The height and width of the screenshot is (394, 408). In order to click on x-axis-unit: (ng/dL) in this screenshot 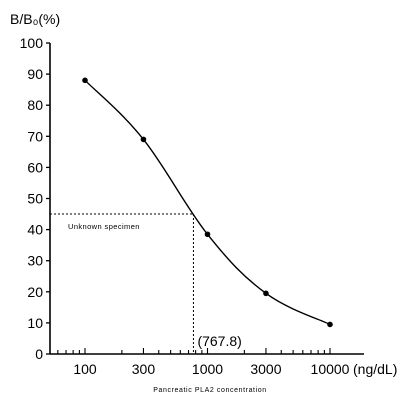, I will do `click(375, 369)`.